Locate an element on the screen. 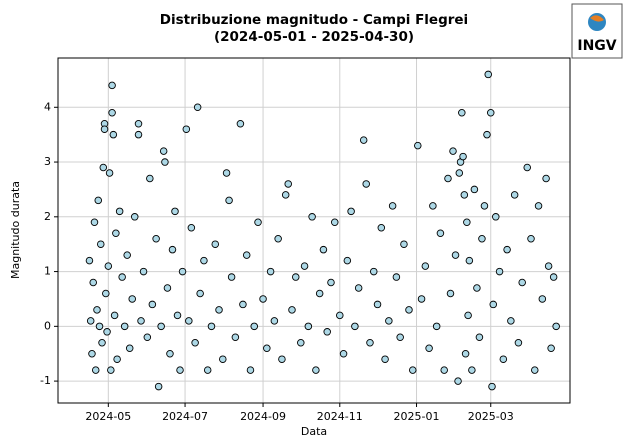 The width and height of the screenshot is (628, 441). x-tick-label: 2024-05 is located at coordinates (108, 416).